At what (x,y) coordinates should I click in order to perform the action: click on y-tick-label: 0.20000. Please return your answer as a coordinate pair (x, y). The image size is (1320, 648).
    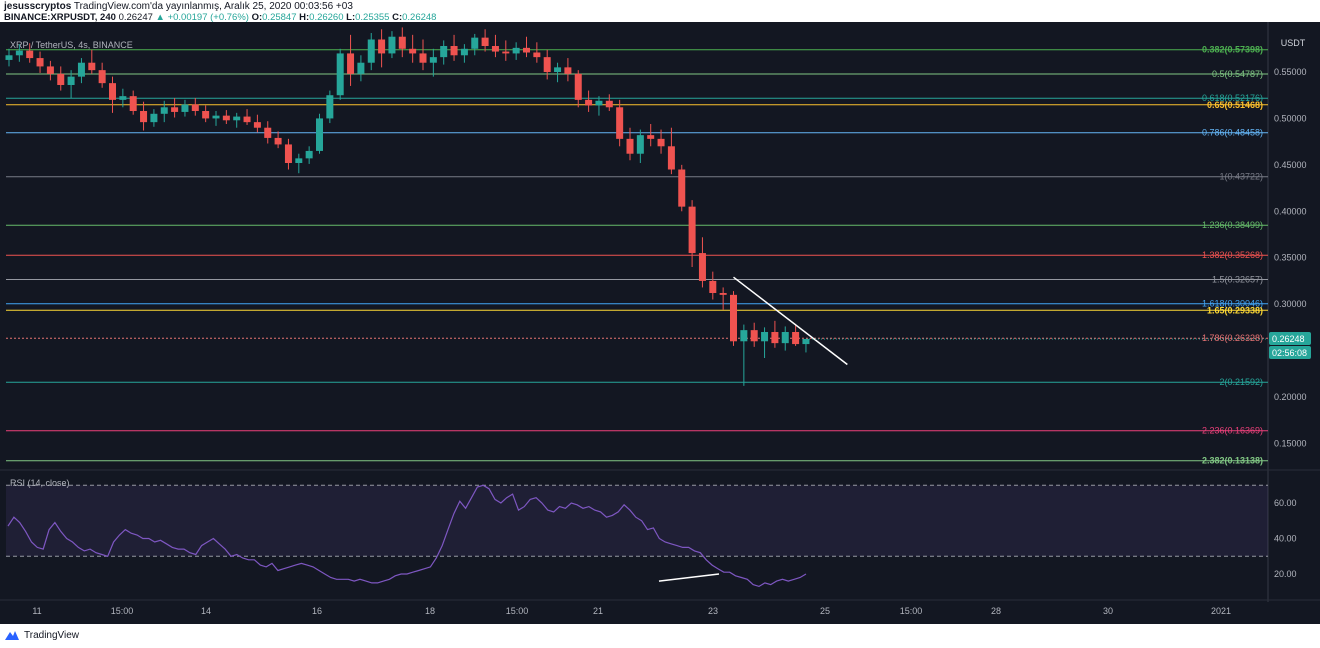
    Looking at the image, I should click on (1290, 397).